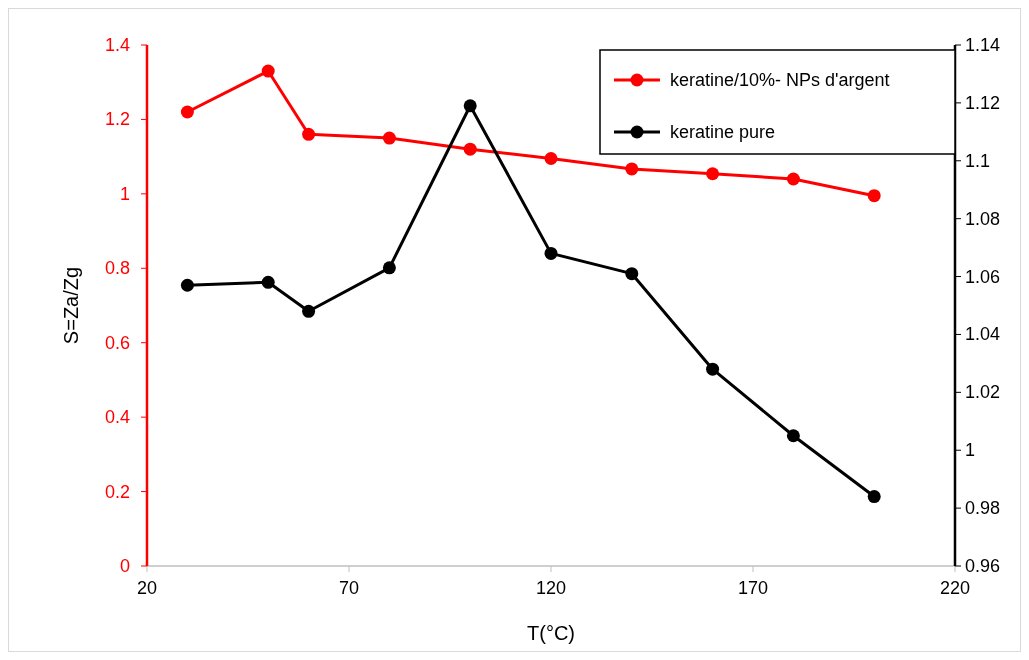 Image resolution: width=1029 pixels, height=660 pixels. I want to click on y-tick-label: 0.6, so click(117, 342).